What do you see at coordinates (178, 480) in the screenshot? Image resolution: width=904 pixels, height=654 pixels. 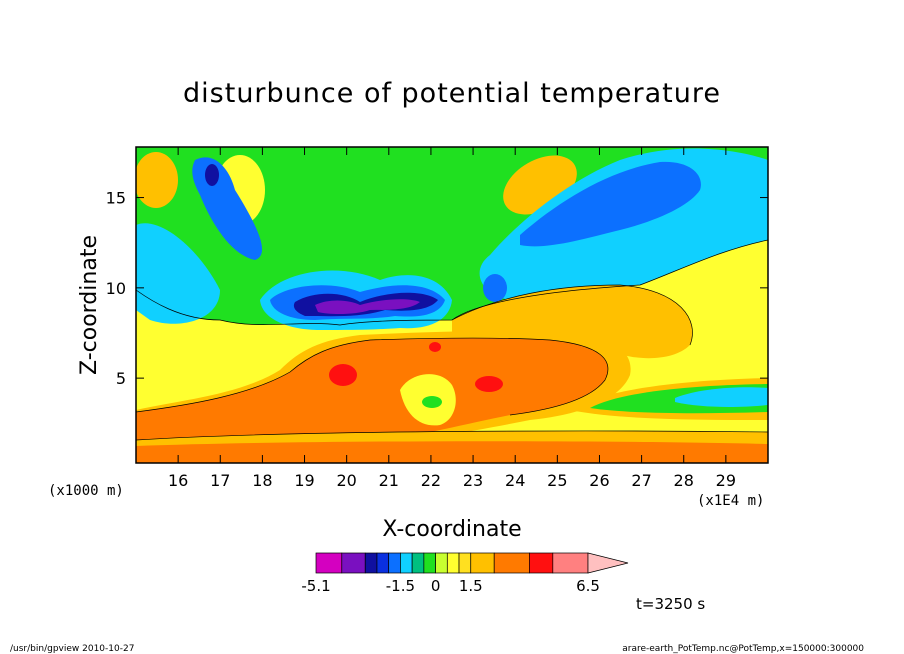 I see `x-tick-label: 16` at bounding box center [178, 480].